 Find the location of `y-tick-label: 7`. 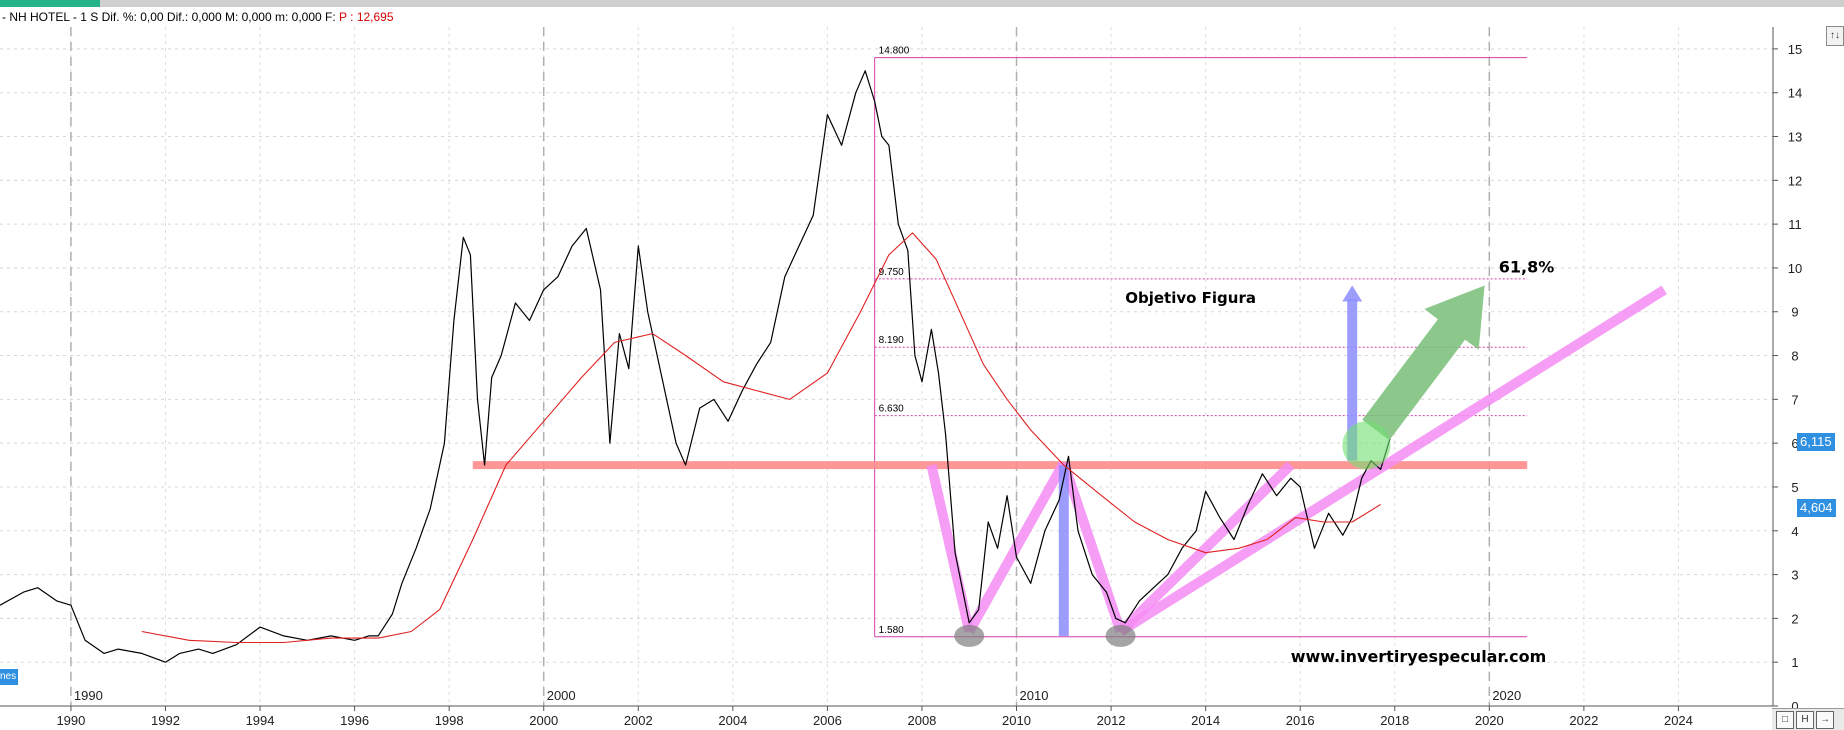

y-tick-label: 7 is located at coordinates (1794, 399).